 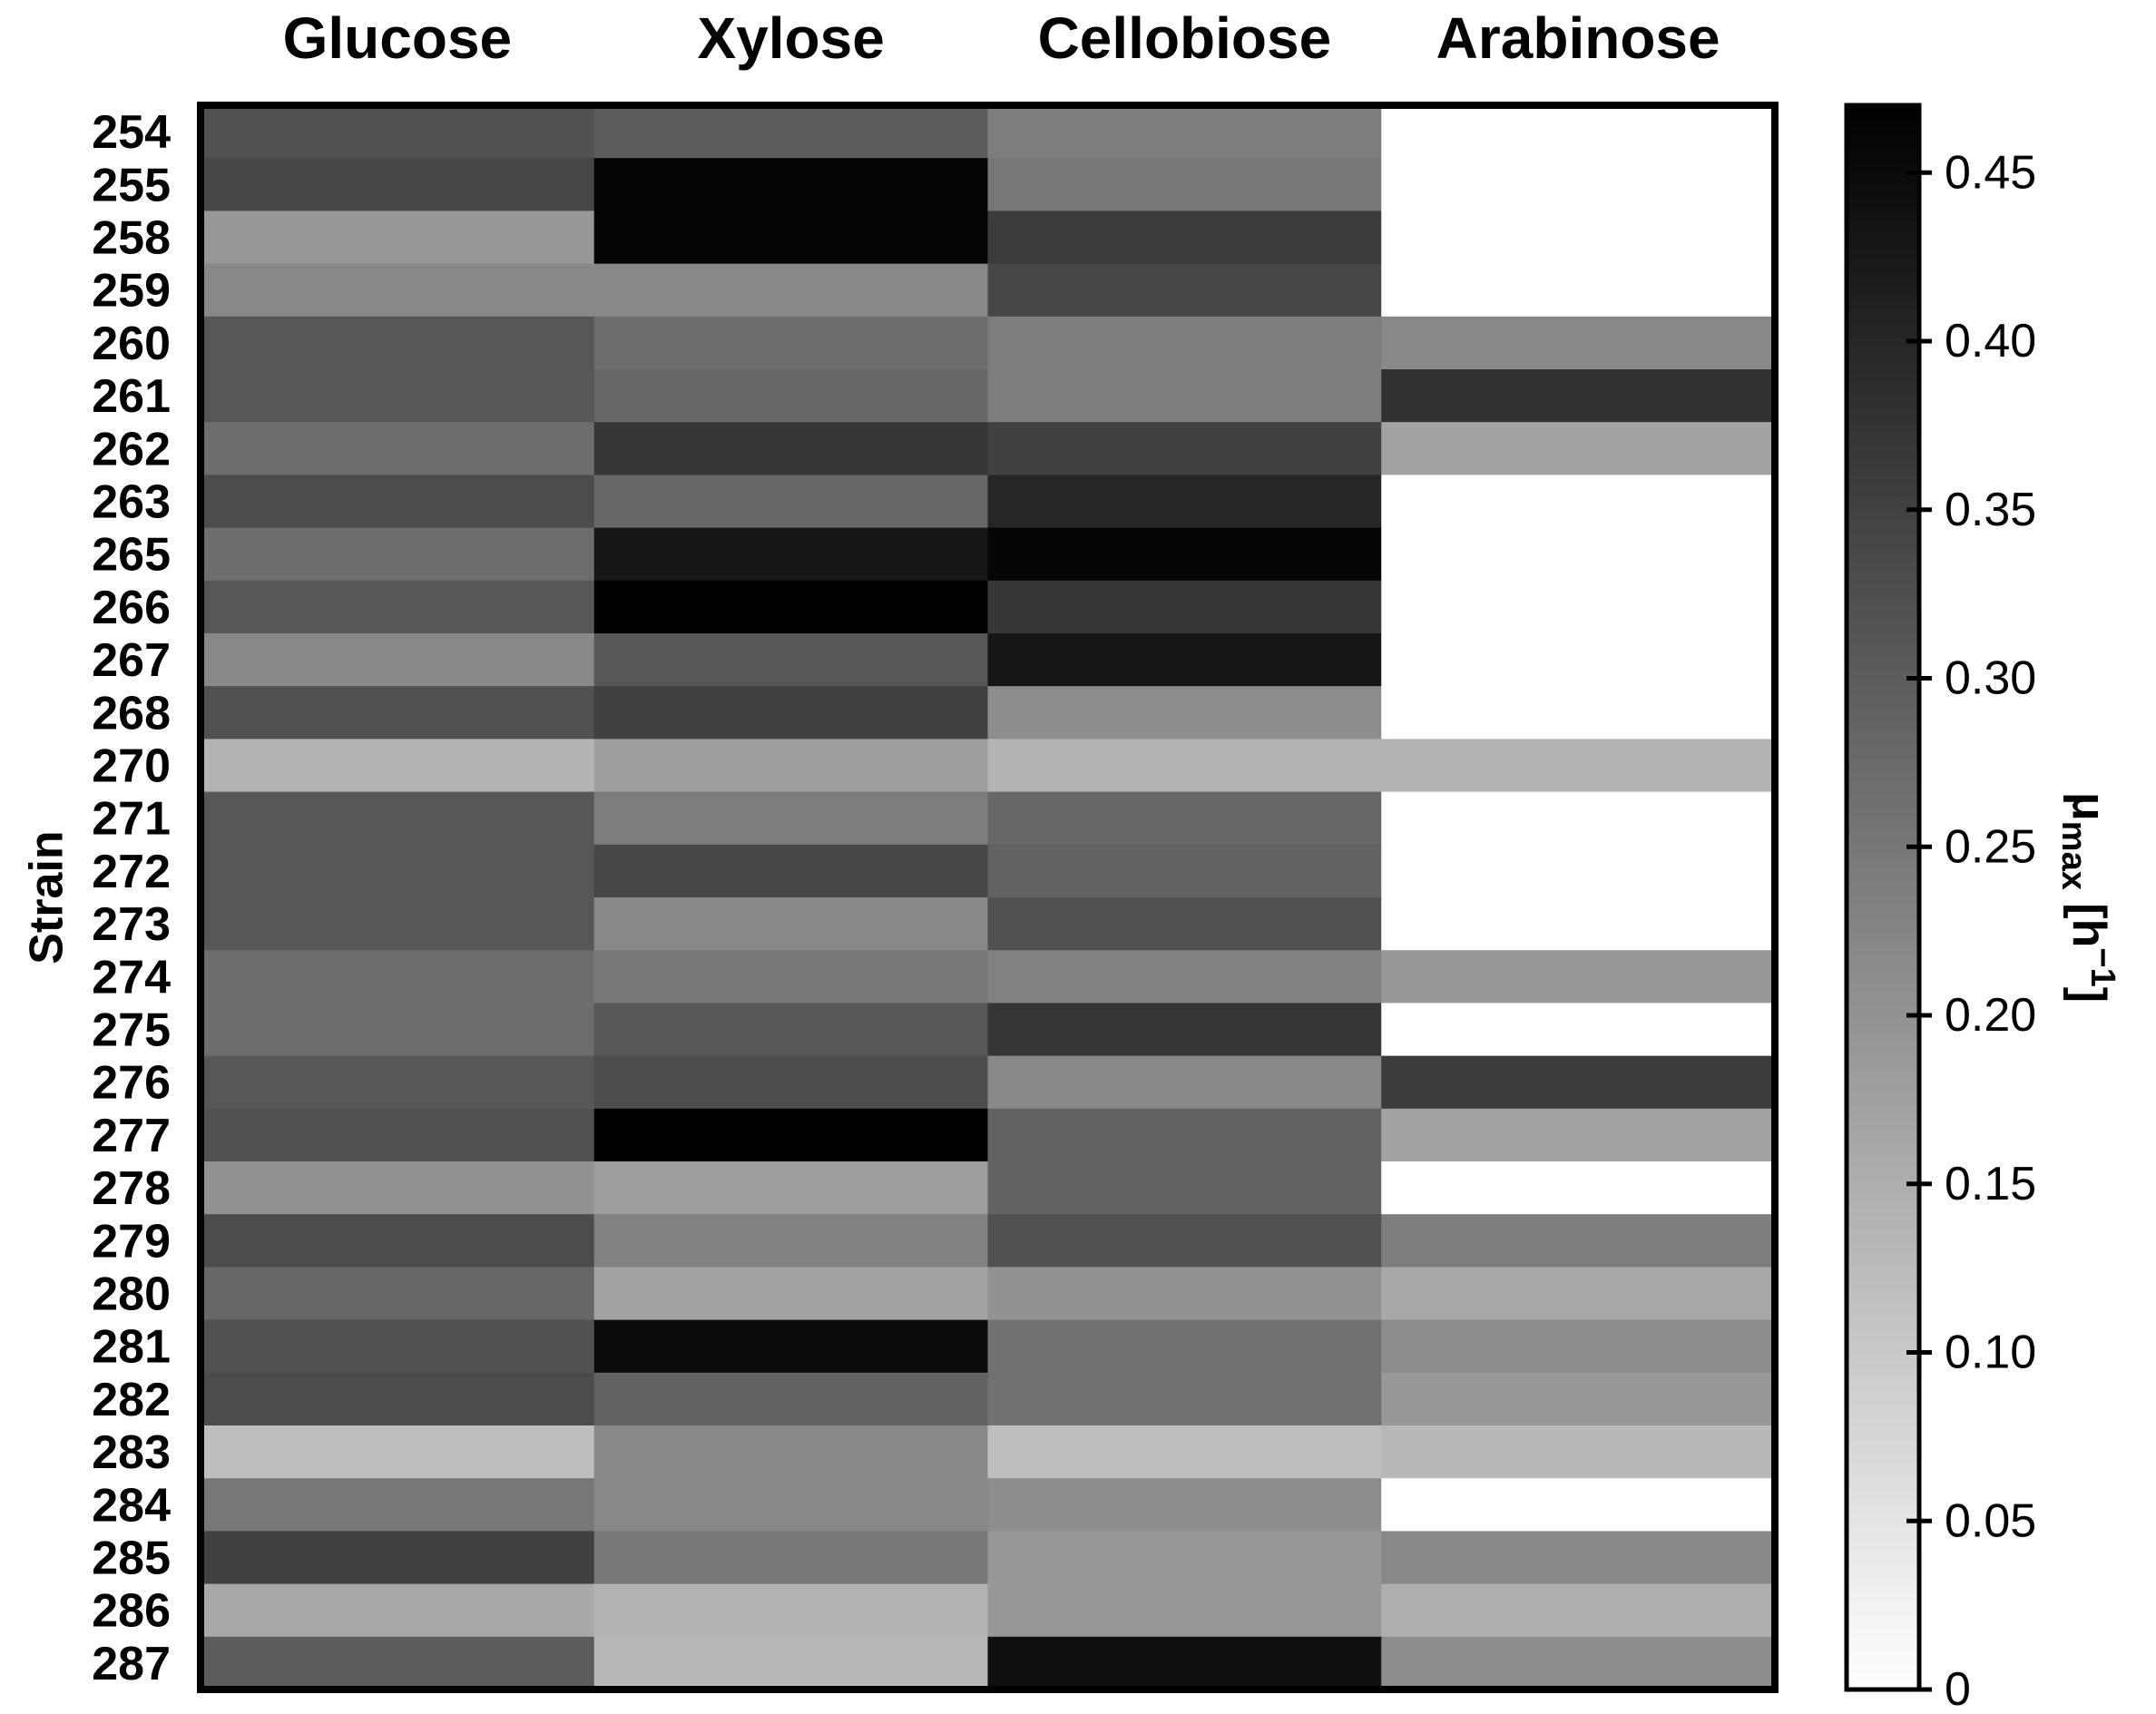 I want to click on colorbar-label-sub: max, so click(x=2073, y=855).